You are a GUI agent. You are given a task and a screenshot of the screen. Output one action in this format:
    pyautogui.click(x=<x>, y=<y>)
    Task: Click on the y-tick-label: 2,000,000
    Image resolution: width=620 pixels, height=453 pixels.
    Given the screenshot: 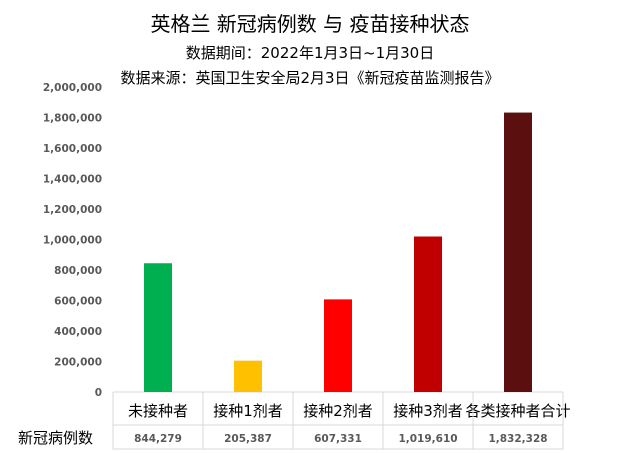 What is the action you would take?
    pyautogui.click(x=72, y=88)
    